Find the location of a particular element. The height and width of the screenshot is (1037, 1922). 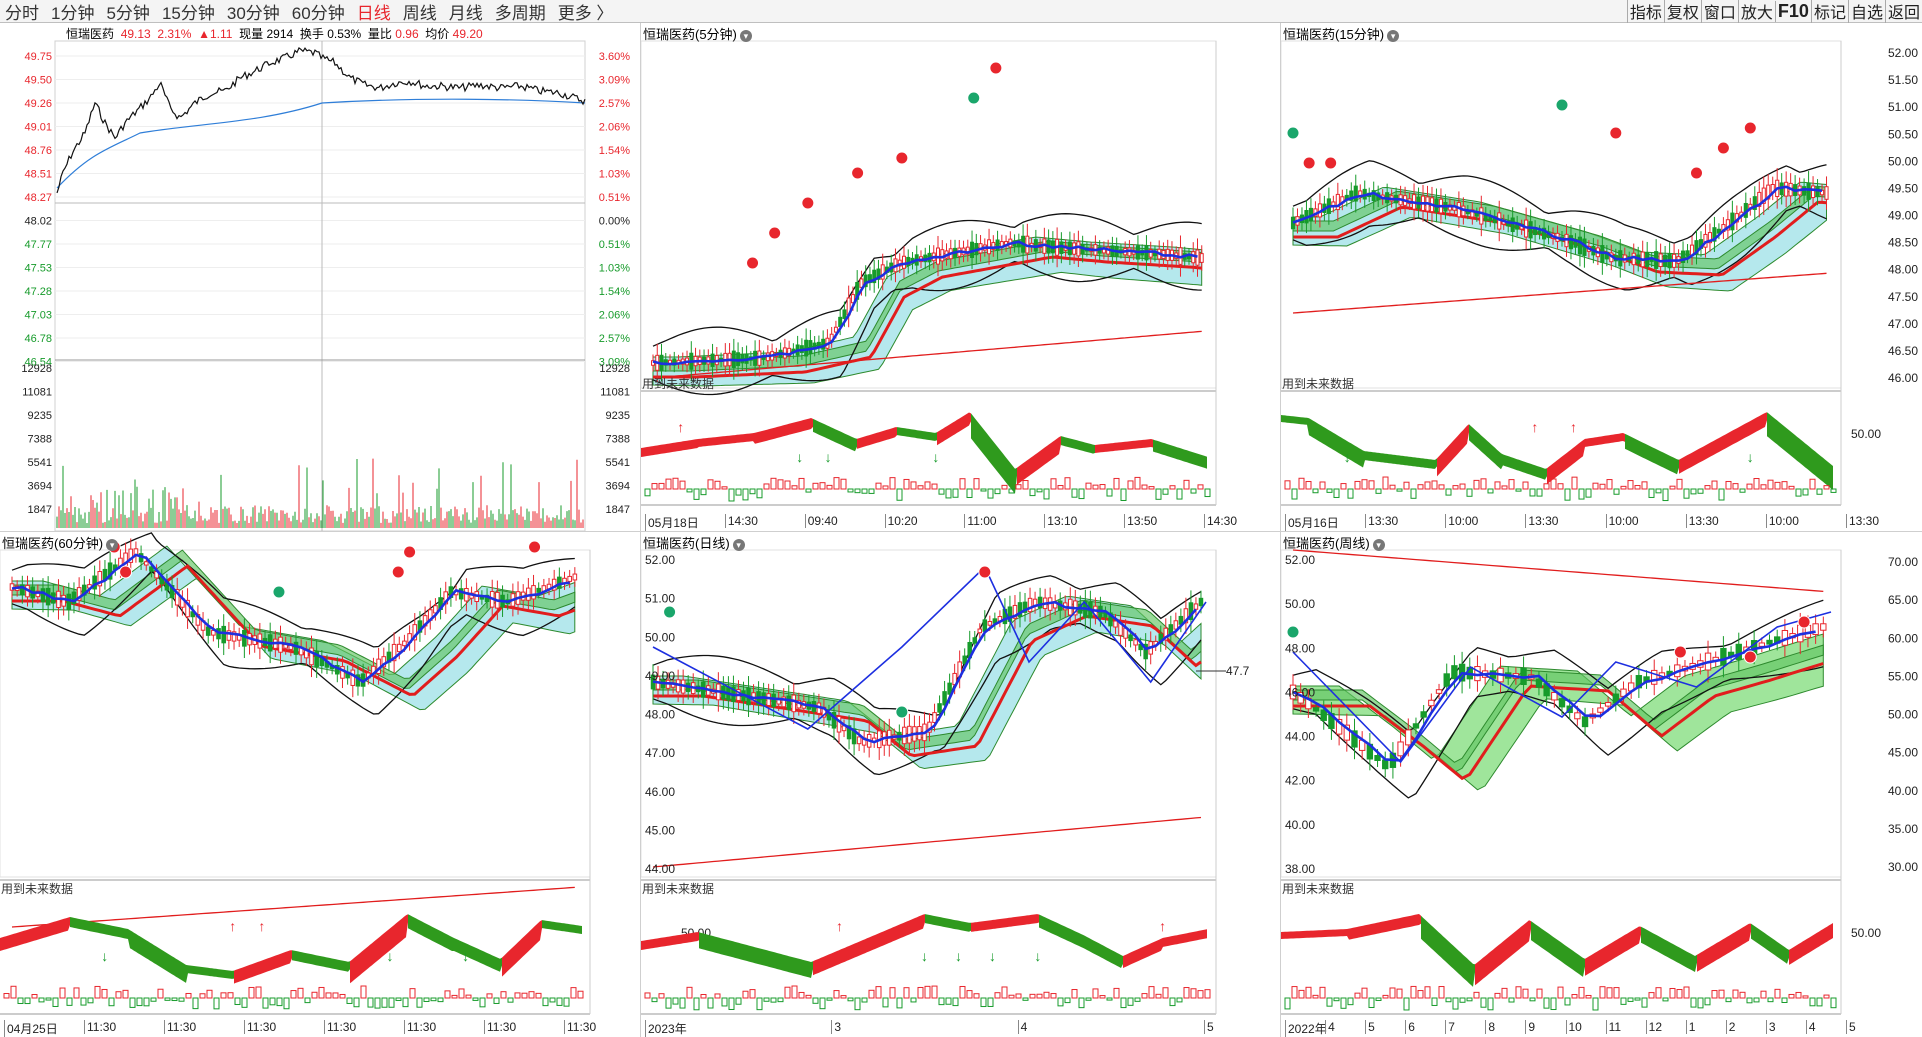

panel-title-text: 恒瑞医药(5分钟) is located at coordinates (690, 34).